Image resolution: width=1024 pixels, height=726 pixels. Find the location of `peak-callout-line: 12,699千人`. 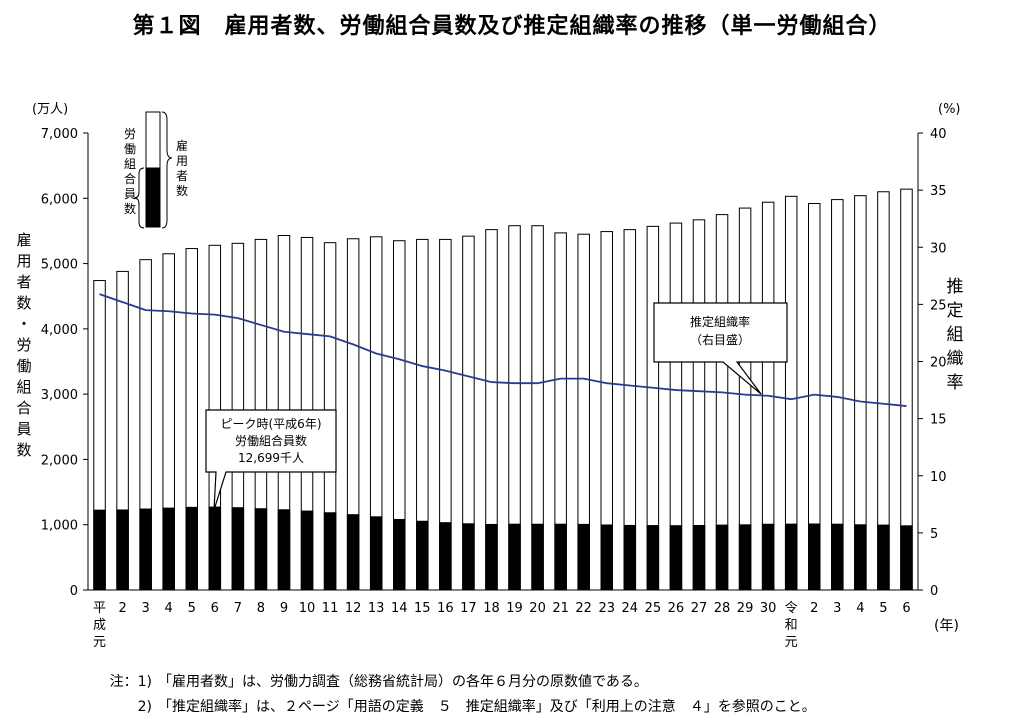

peak-callout-line: 12,699千人 is located at coordinates (271, 458).